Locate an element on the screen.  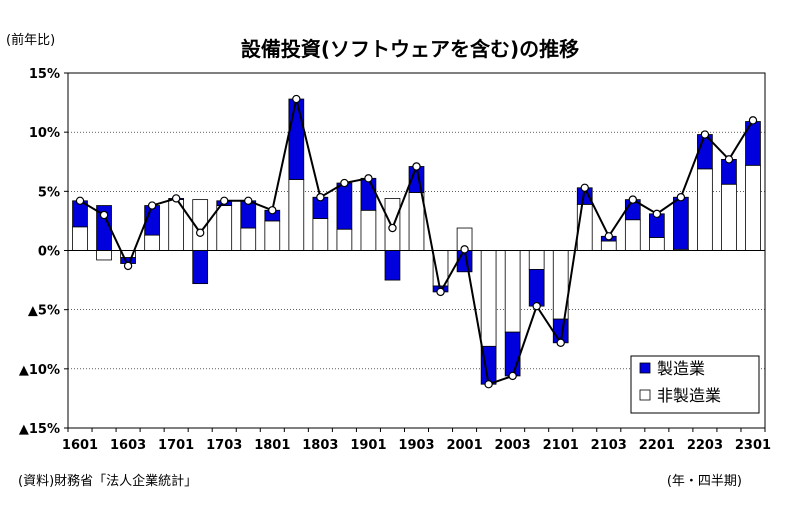
x-tick-label: 2003 is located at coordinates (513, 445).